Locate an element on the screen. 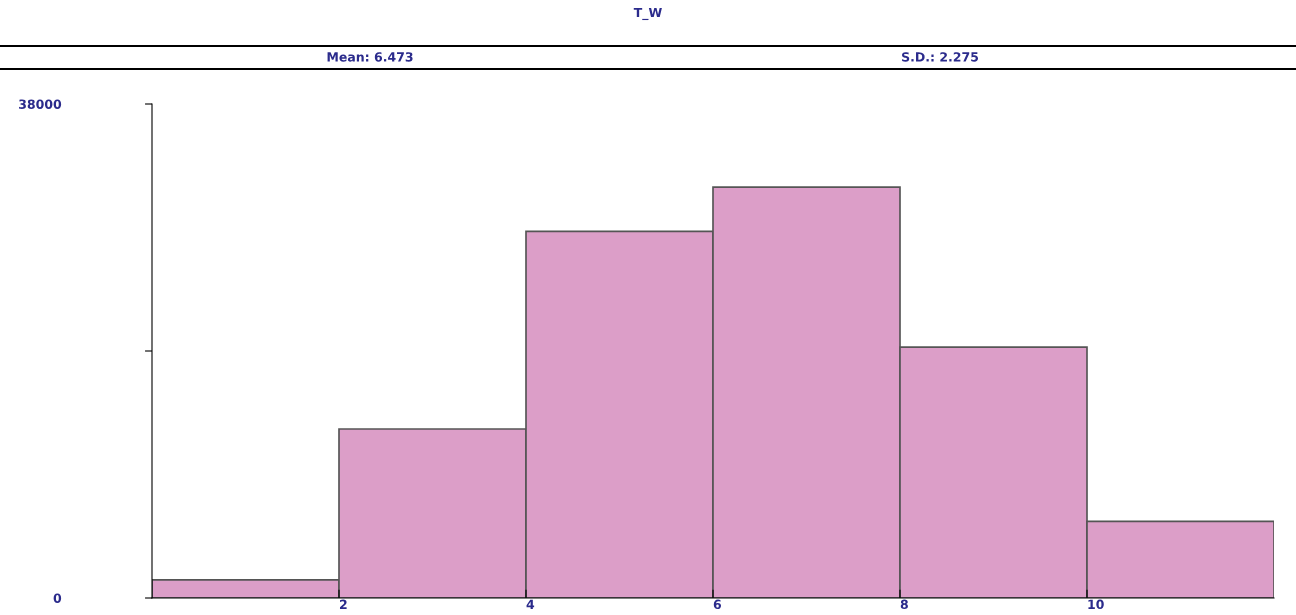 The image size is (1296, 615). x-tick-label: 2 is located at coordinates (343, 604).